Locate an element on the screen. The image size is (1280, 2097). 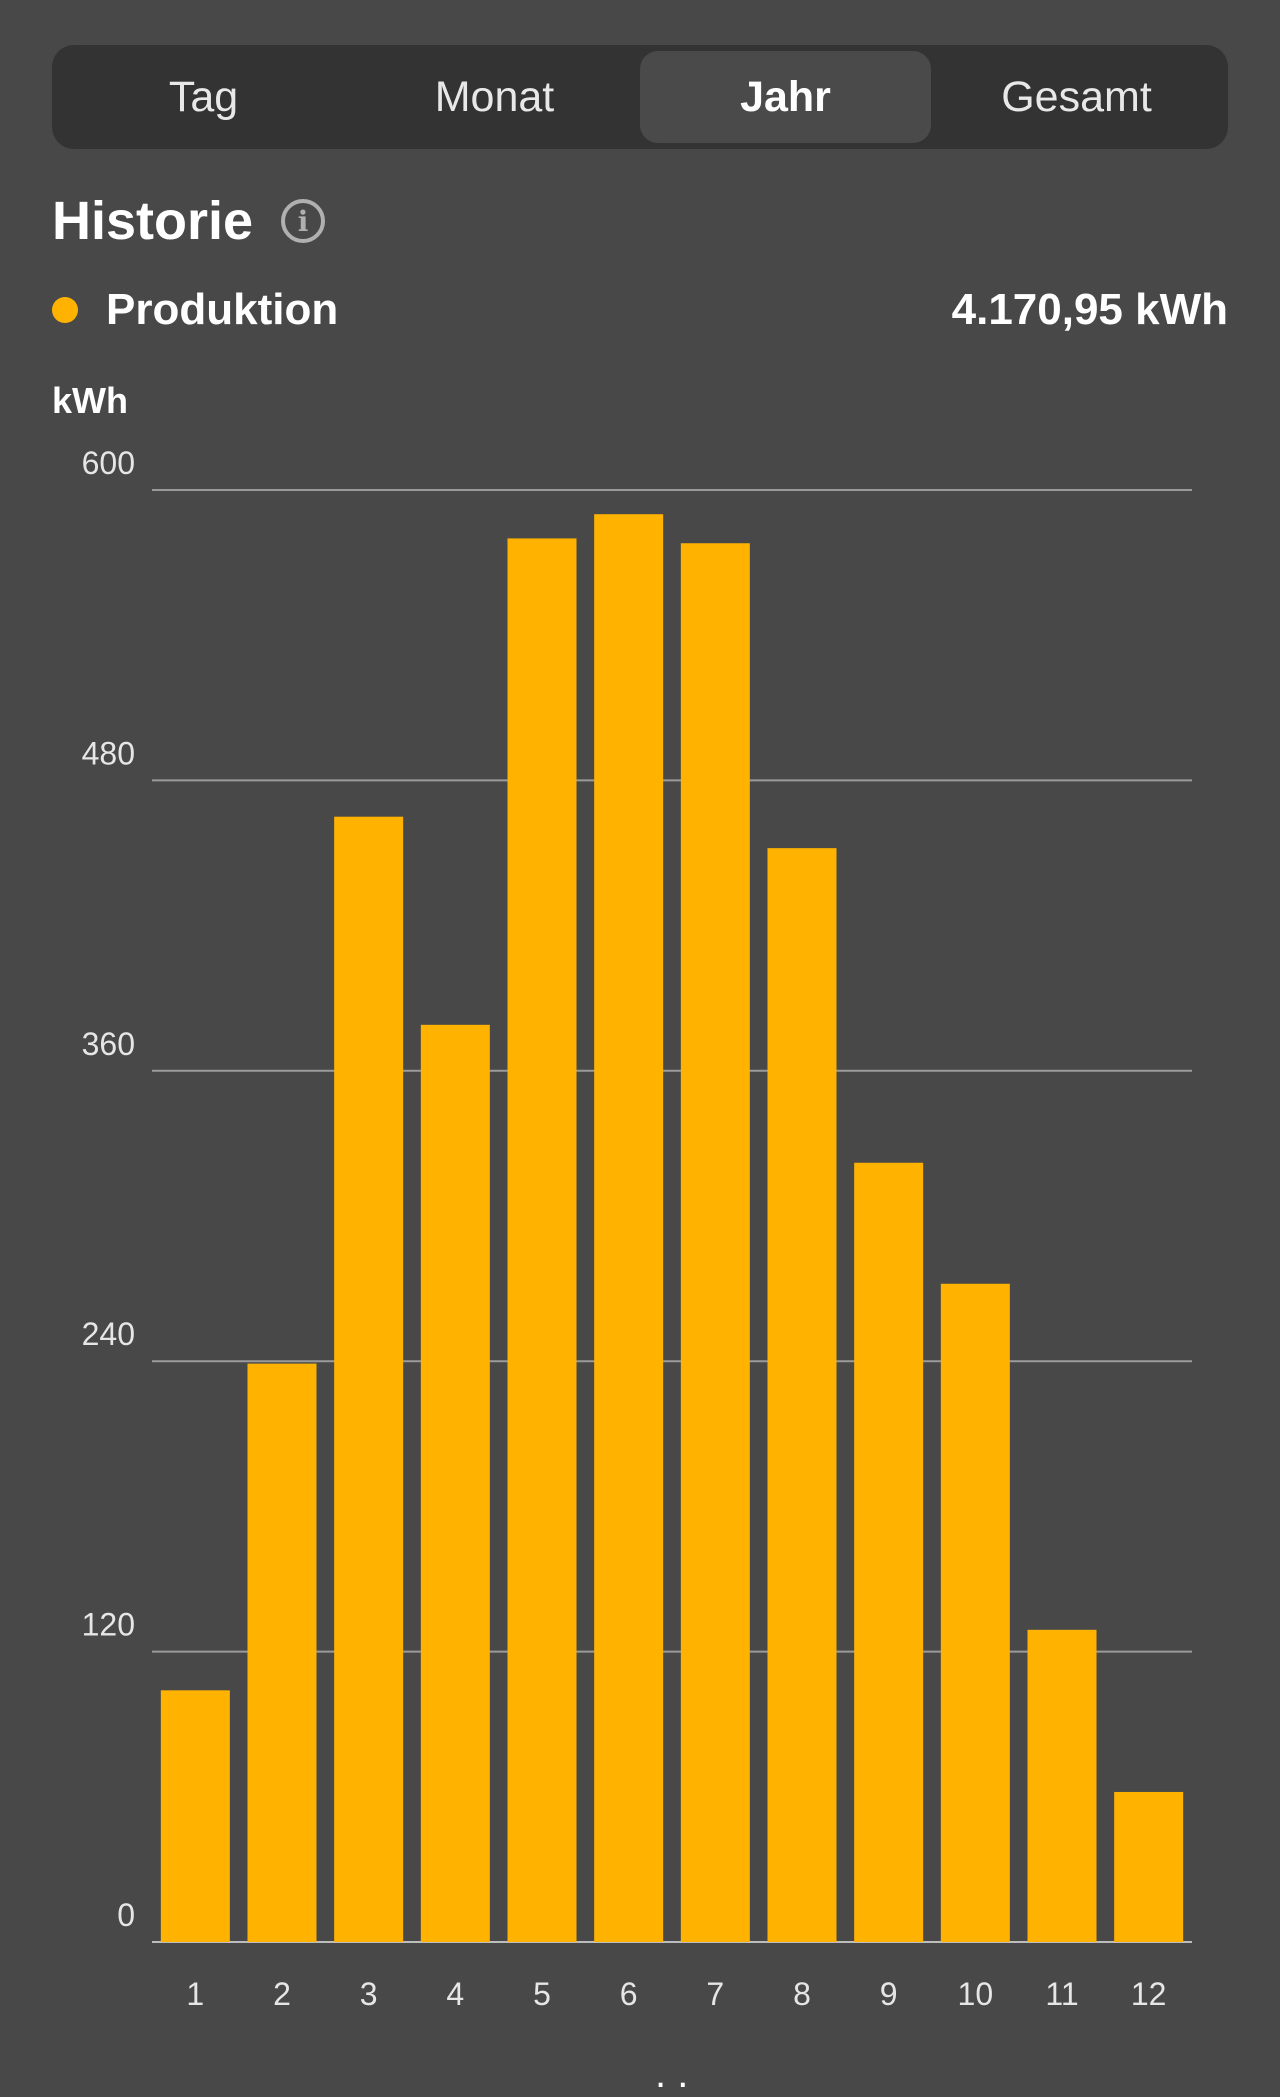
production-total: 4.170,95 kWh is located at coordinates (1089, 309).